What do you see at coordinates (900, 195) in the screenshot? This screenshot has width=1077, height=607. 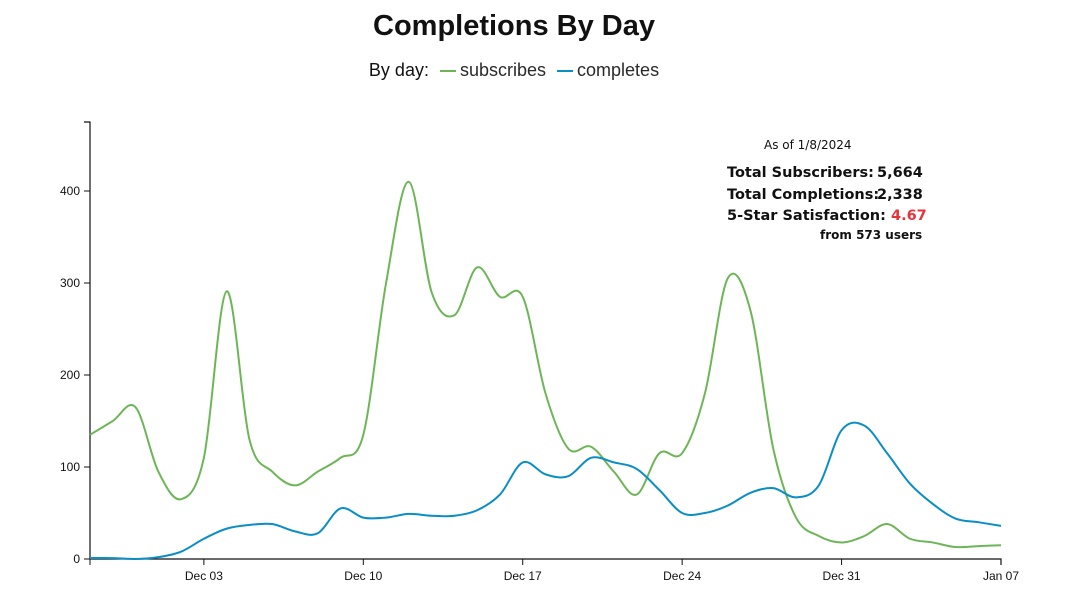 I see `total-completions-value: 2,338` at bounding box center [900, 195].